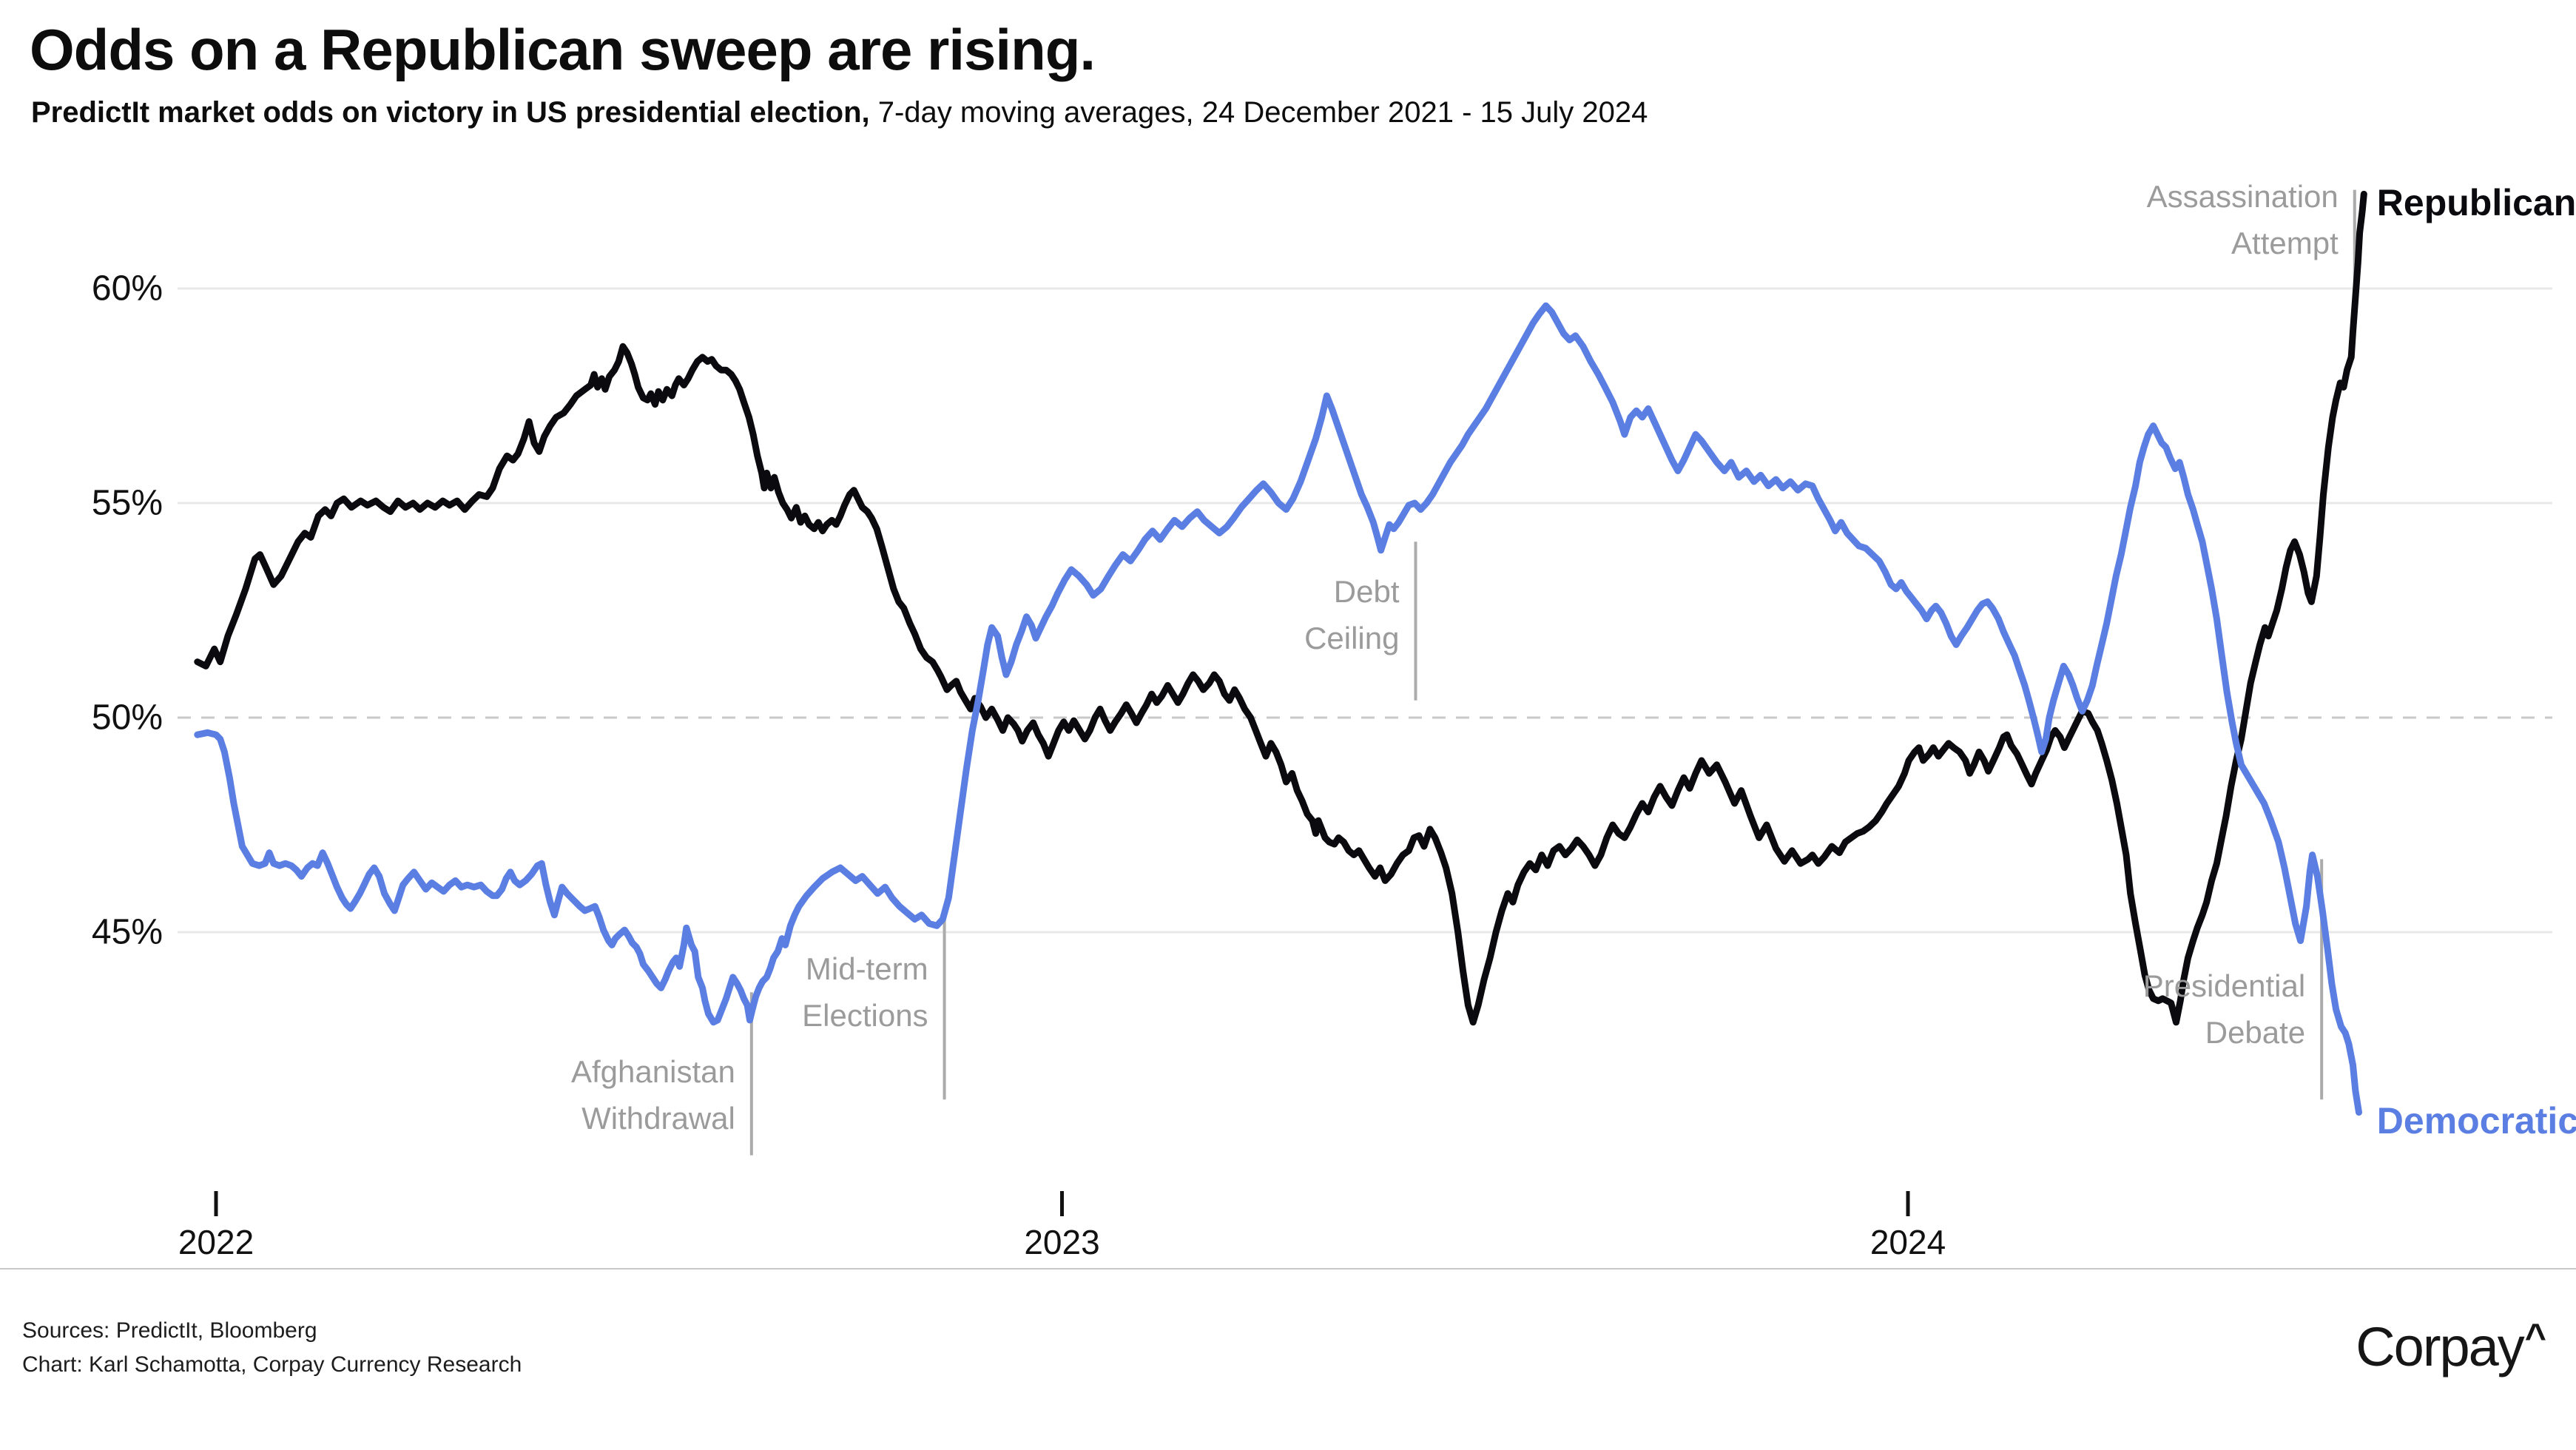  Describe the element at coordinates (563, 50) in the screenshot. I see `page-title: Odds on a Republican sweep are rising.` at that location.